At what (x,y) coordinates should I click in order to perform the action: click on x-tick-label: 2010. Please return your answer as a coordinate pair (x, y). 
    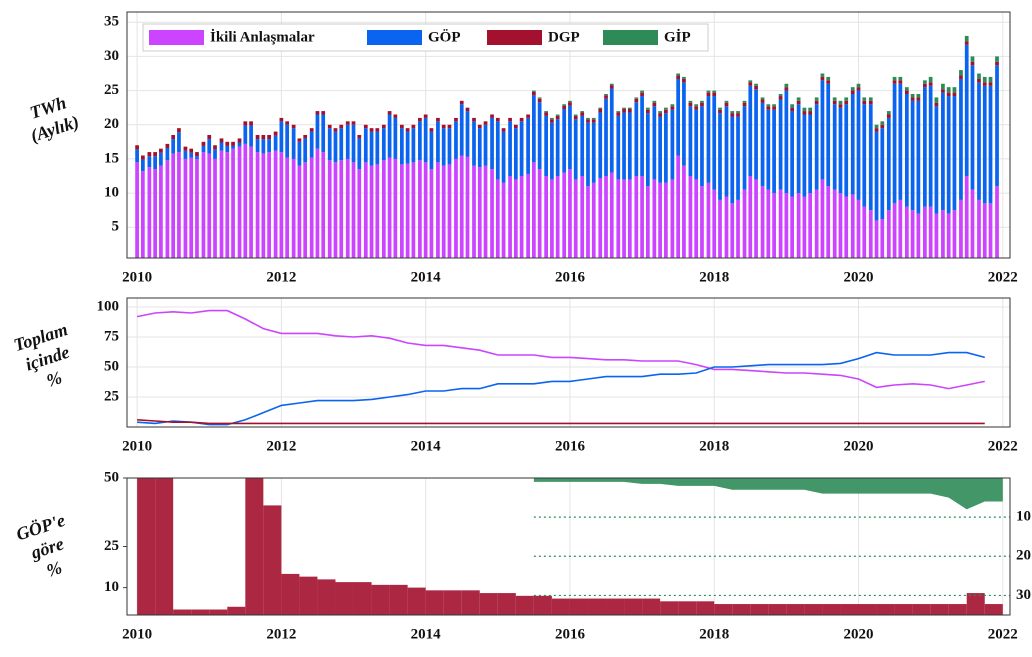
    Looking at the image, I should click on (137, 277).